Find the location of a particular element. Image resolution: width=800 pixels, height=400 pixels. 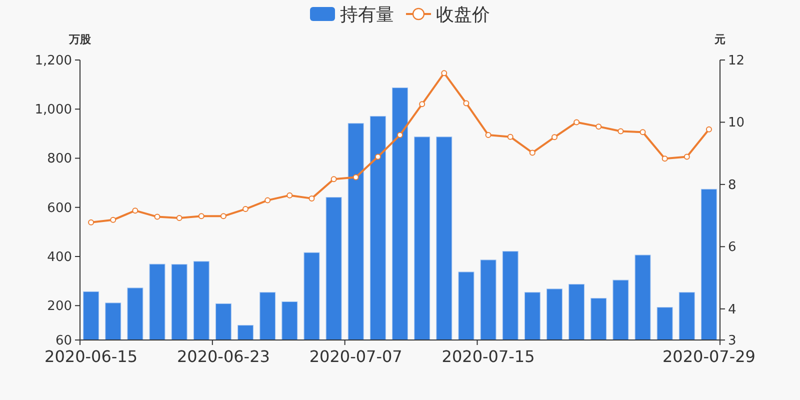

legend-label: 收盘价 is located at coordinates (463, 15).